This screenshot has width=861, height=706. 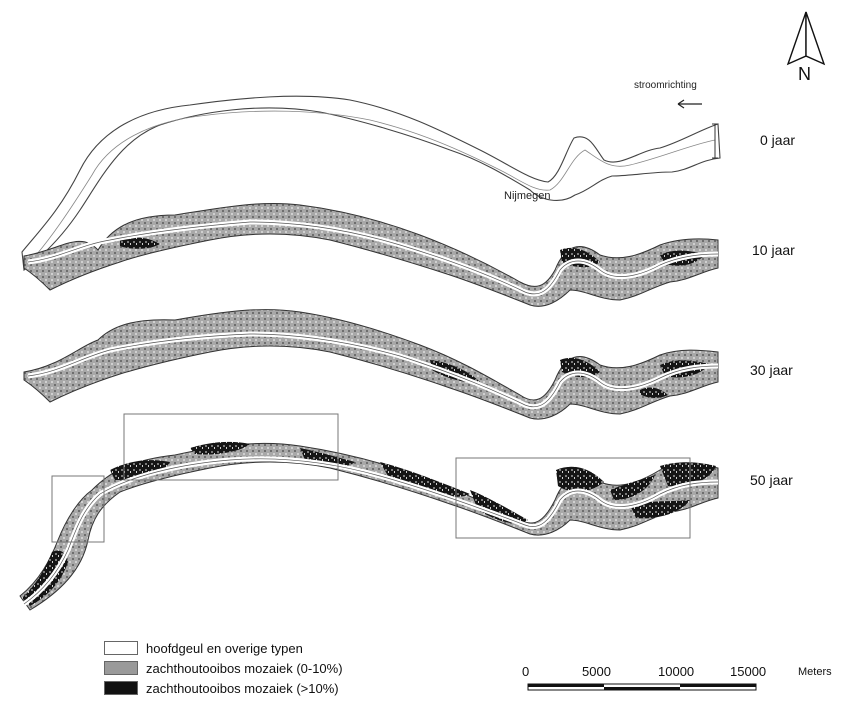 What do you see at coordinates (573, 498) in the screenshot?
I see `detail-box-east` at bounding box center [573, 498].